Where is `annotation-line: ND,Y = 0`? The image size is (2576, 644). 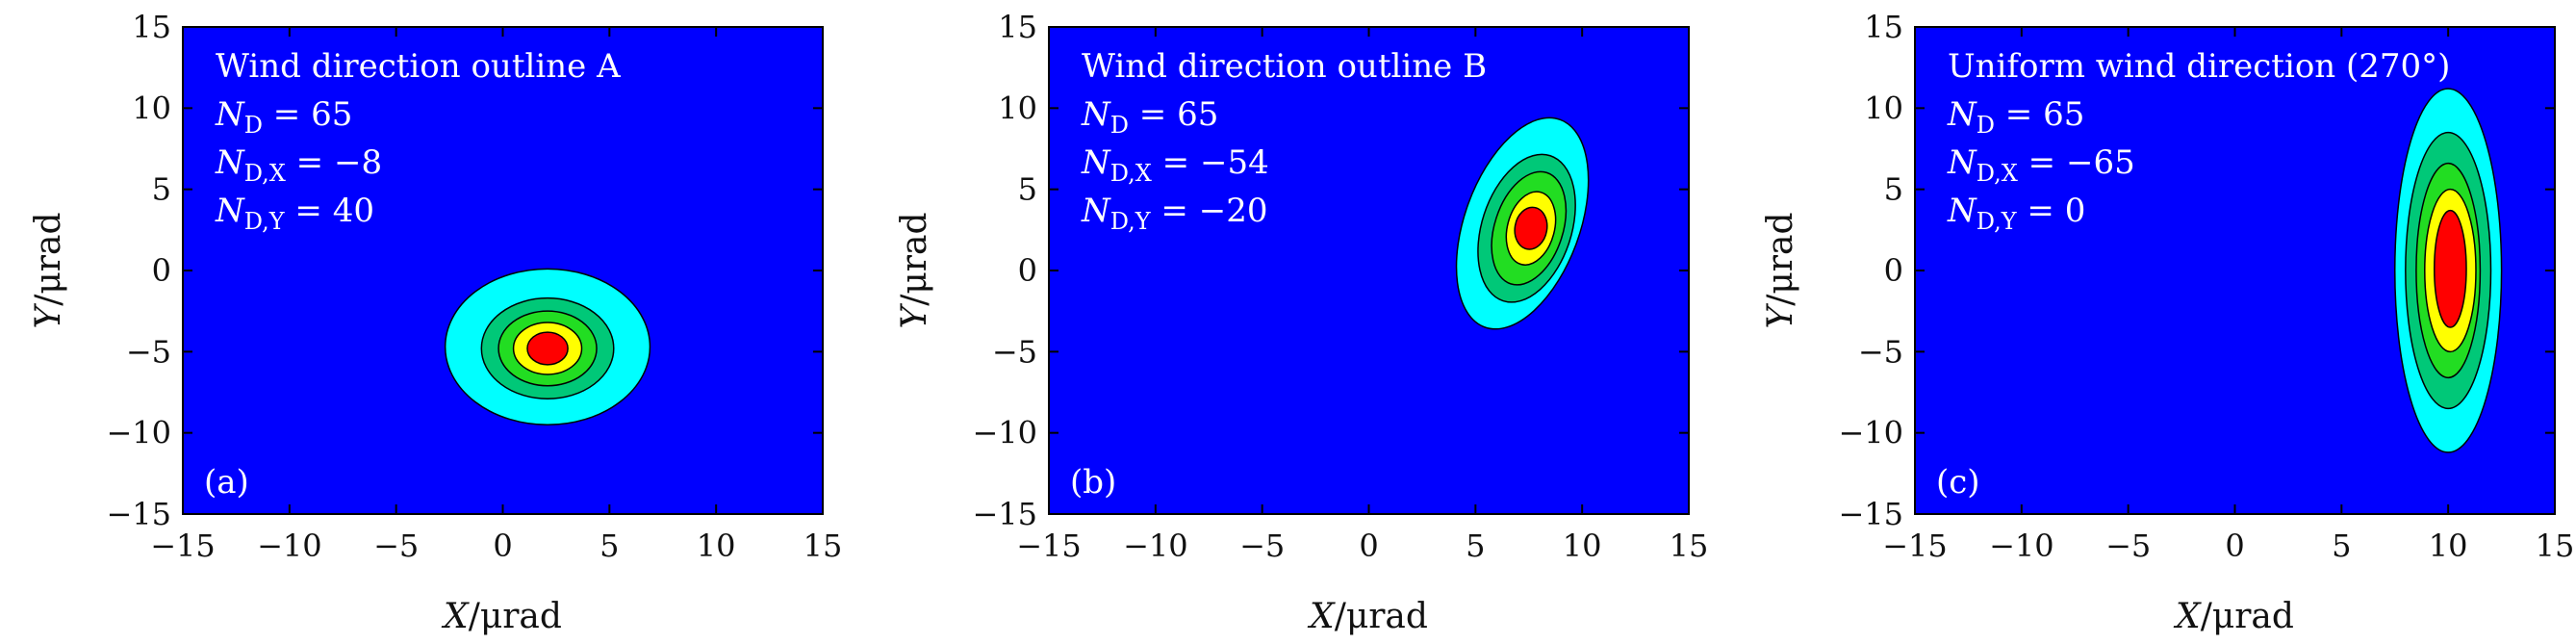 annotation-line: ND,Y = 0 is located at coordinates (2016, 213).